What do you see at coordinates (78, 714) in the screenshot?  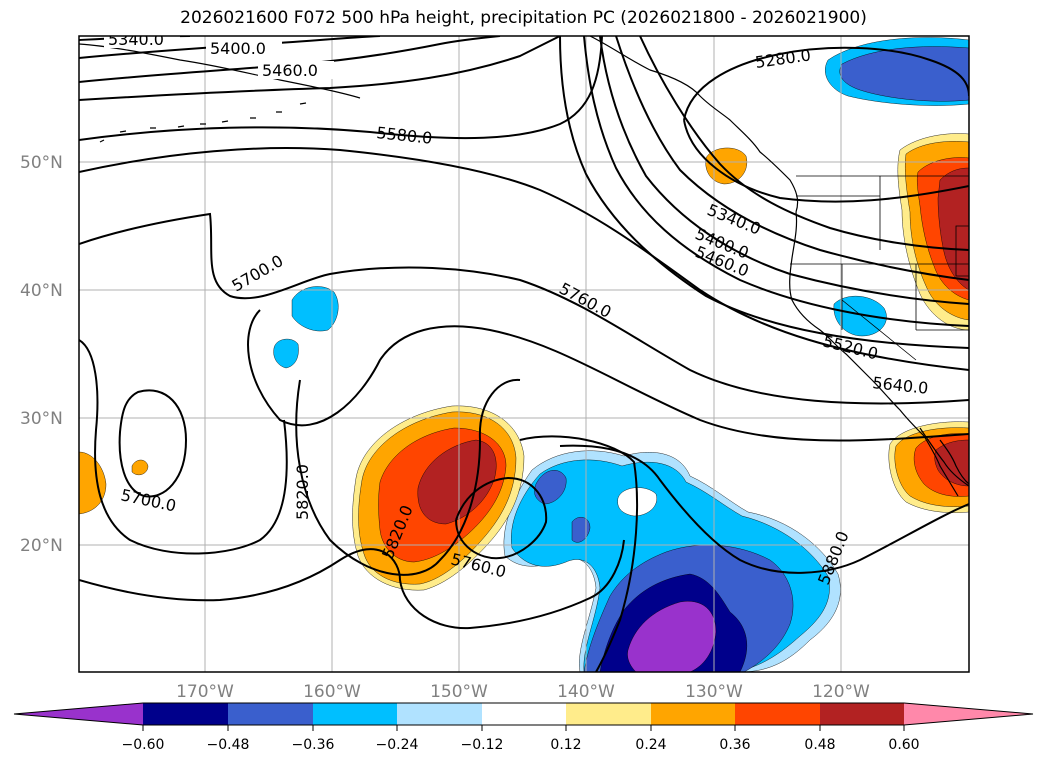 I see `colorbar-under-triangle` at bounding box center [78, 714].